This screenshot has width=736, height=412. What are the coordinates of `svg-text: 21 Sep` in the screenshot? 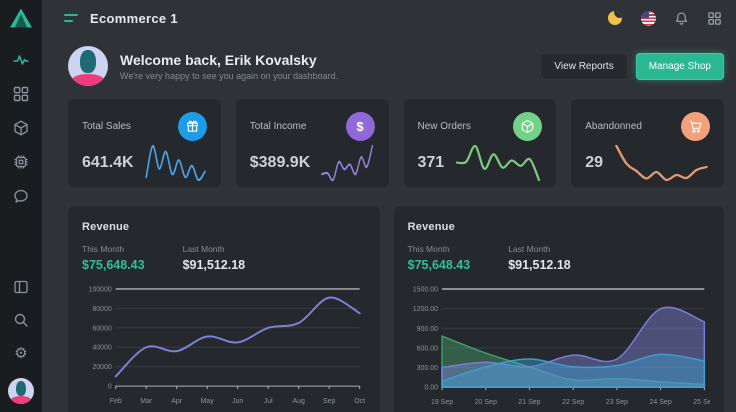 It's located at (529, 402).